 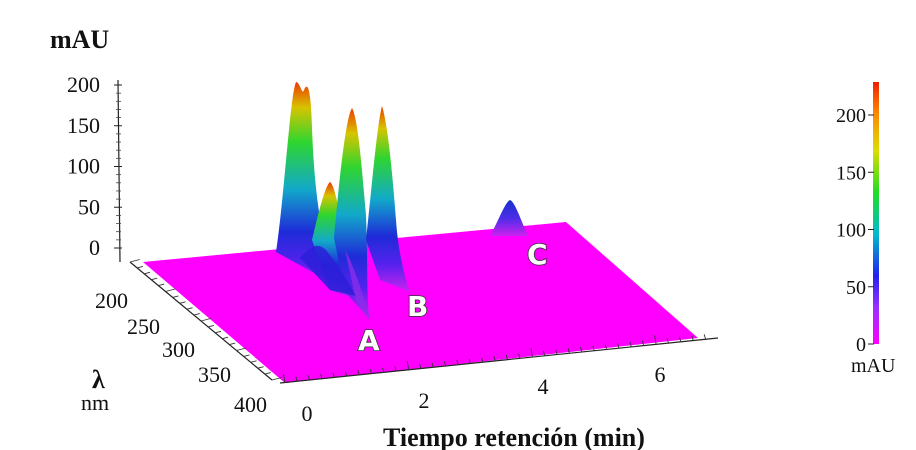 What do you see at coordinates (424, 400) in the screenshot?
I see `time-tick-label-2: 2` at bounding box center [424, 400].